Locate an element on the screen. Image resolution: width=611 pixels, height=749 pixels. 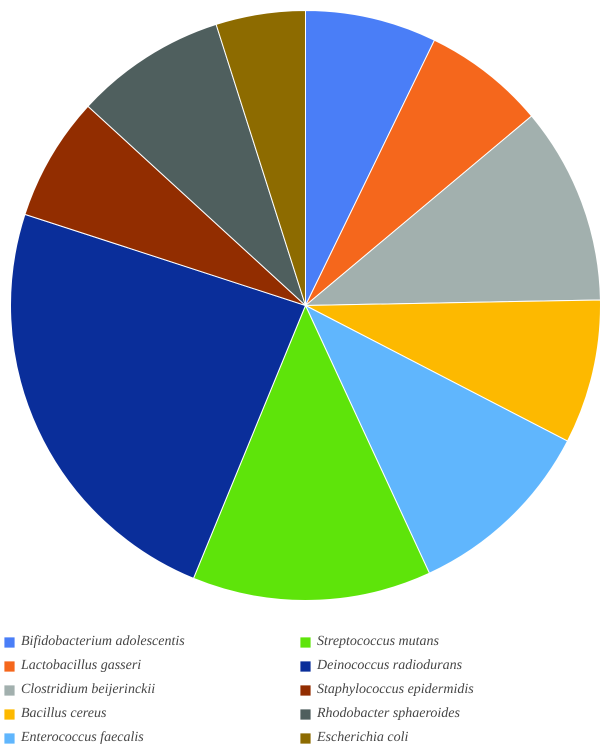
legend-label: Rhodobacter sphaeroides is located at coordinates (388, 714).